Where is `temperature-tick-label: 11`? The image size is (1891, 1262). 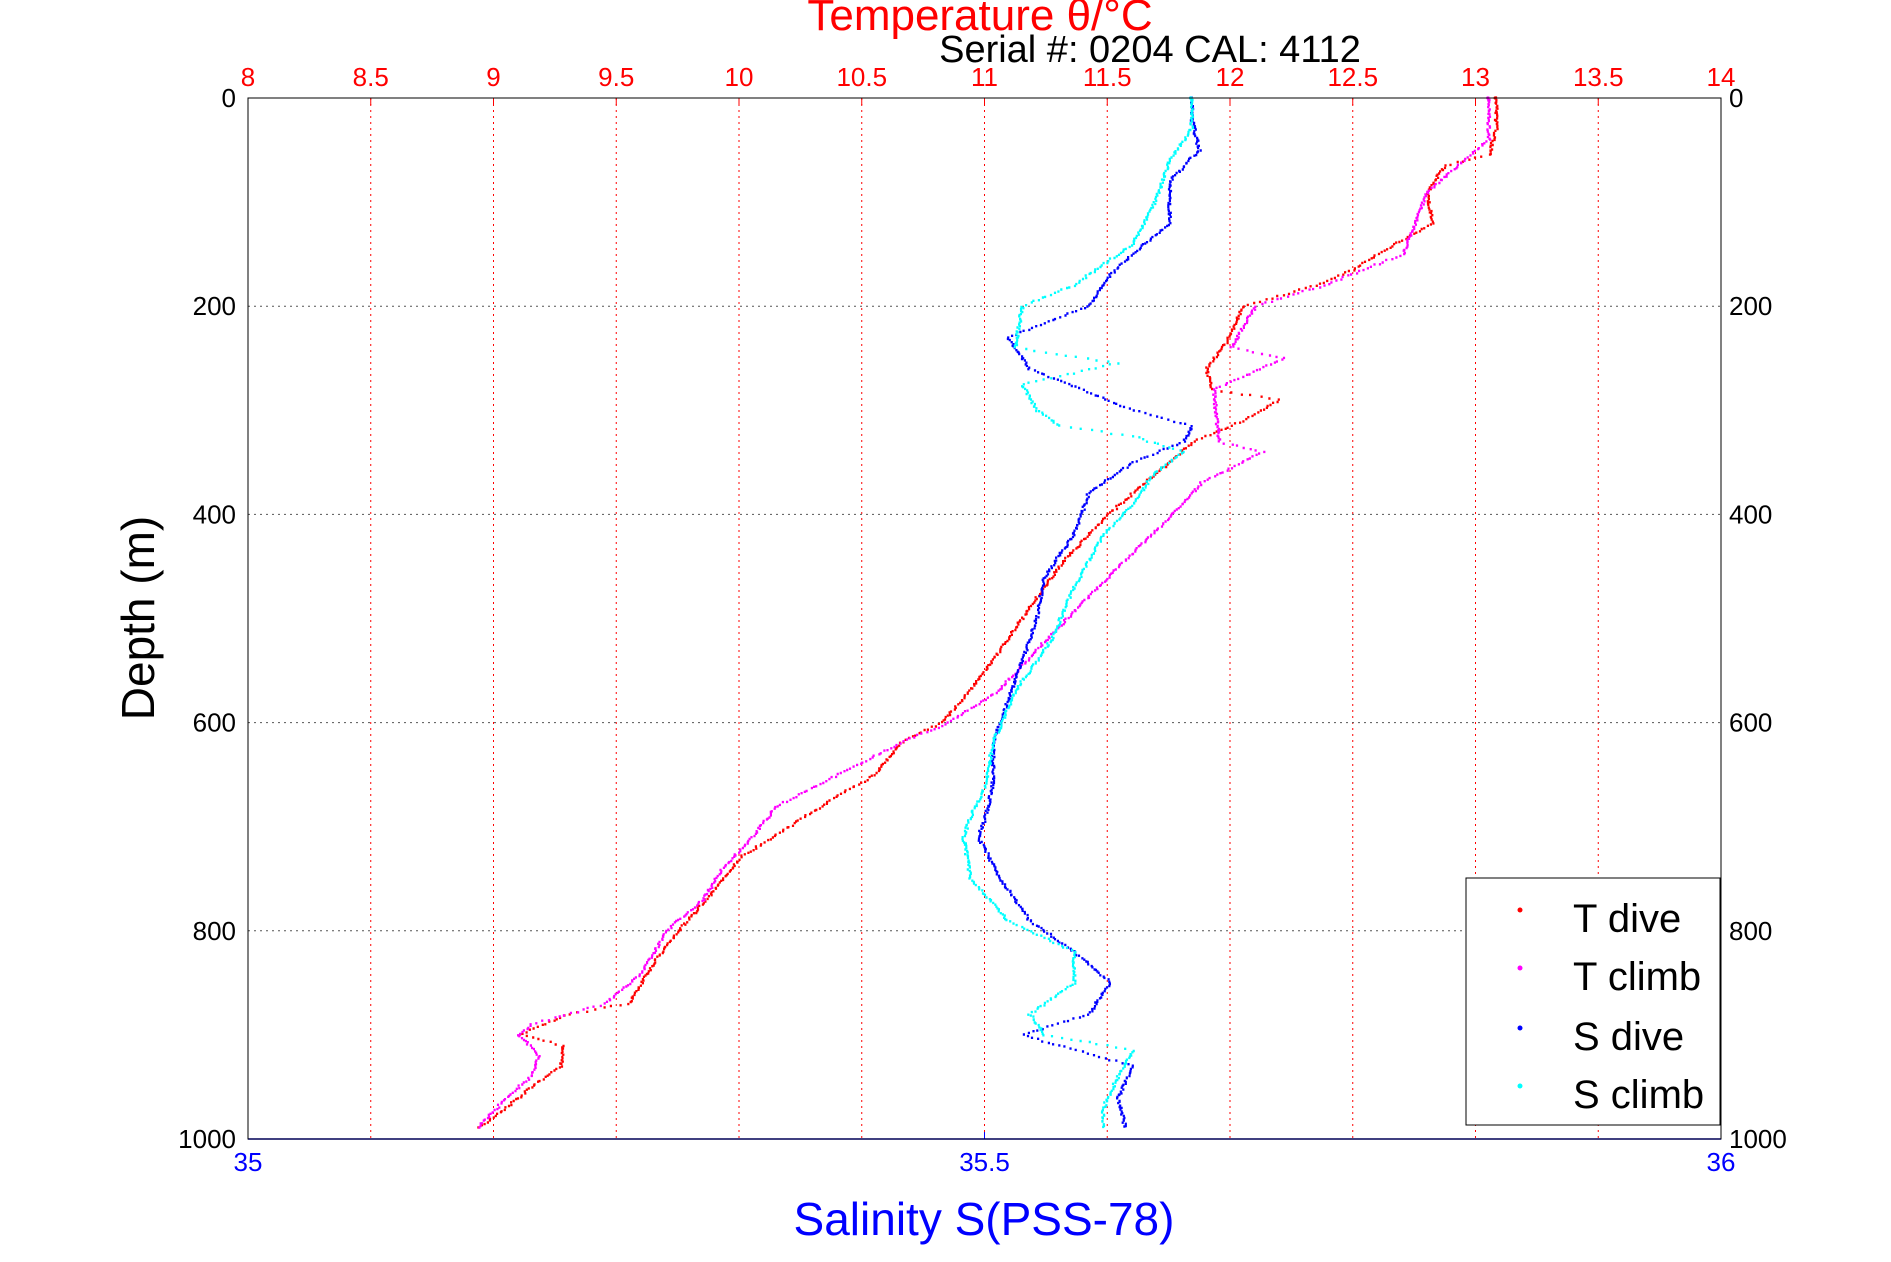
temperature-tick-label: 11 is located at coordinates (984, 77).